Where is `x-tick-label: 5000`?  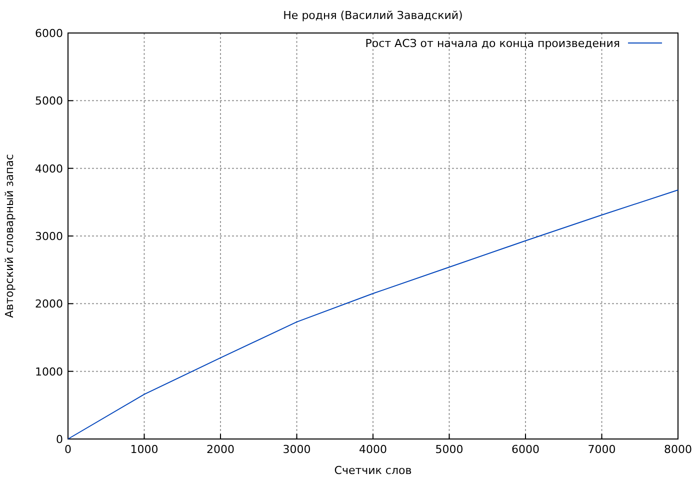
x-tick-label: 5000 is located at coordinates (449, 449).